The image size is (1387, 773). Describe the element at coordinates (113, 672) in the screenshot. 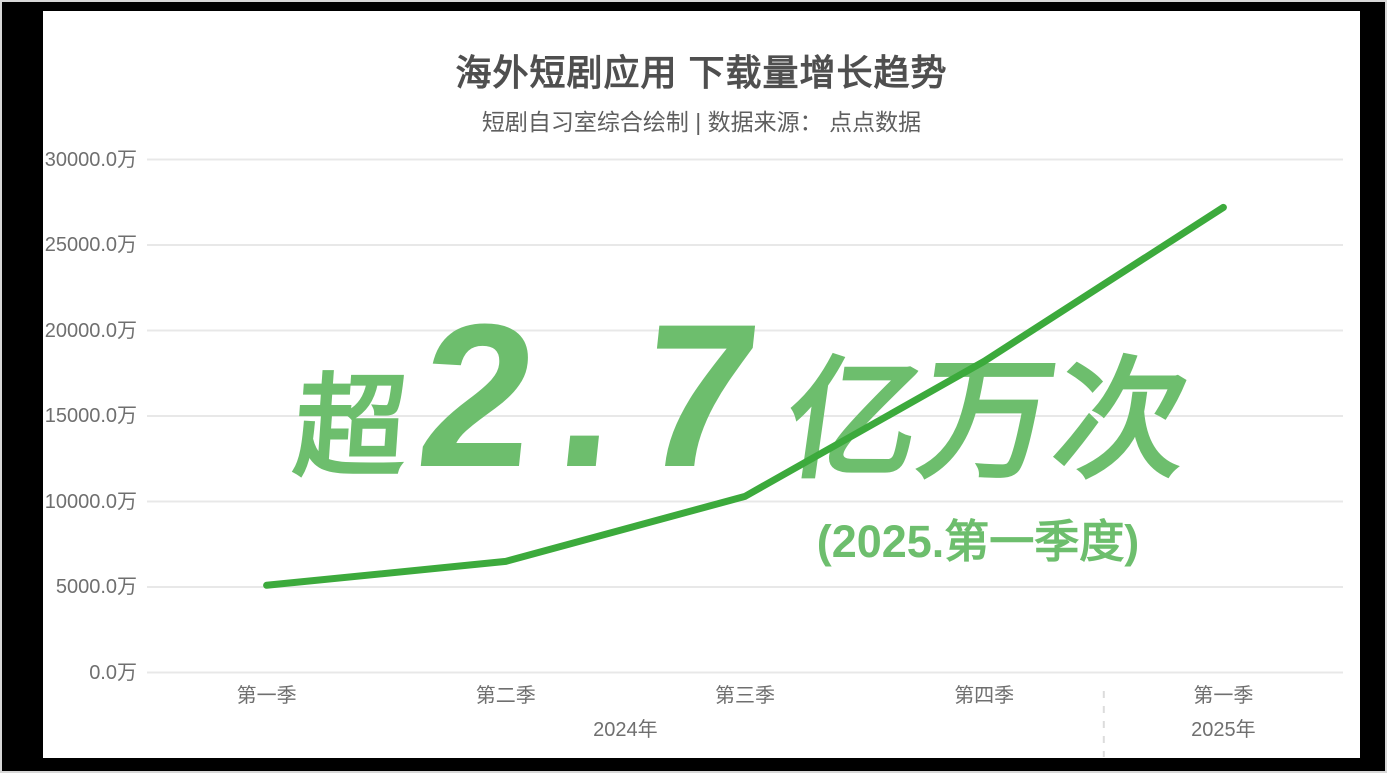

I see `y-axis-tick: 0.0万` at that location.